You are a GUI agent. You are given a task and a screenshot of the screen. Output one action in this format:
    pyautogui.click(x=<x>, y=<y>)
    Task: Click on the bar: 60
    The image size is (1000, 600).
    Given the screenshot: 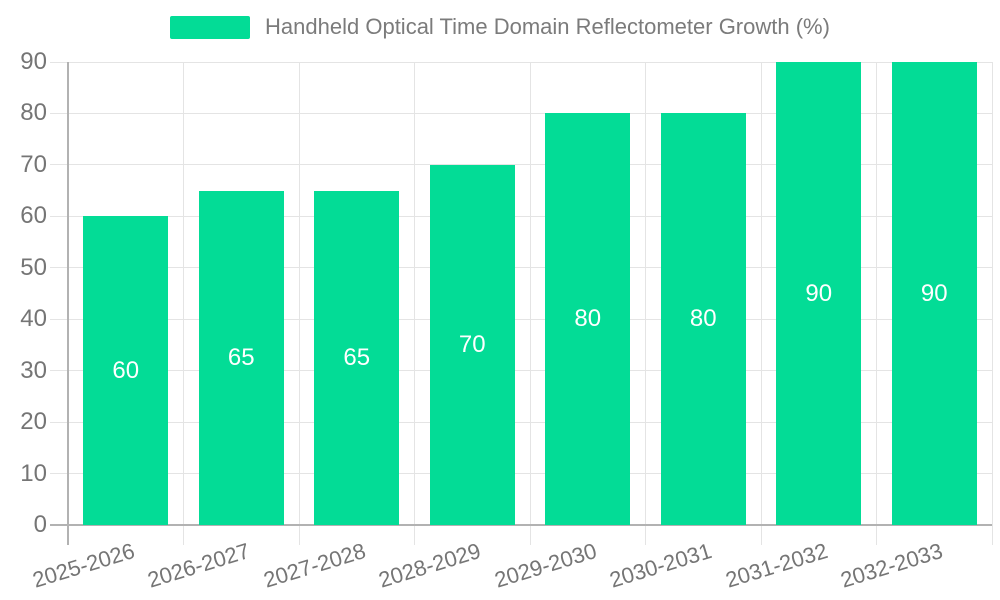 What is the action you would take?
    pyautogui.click(x=126, y=370)
    